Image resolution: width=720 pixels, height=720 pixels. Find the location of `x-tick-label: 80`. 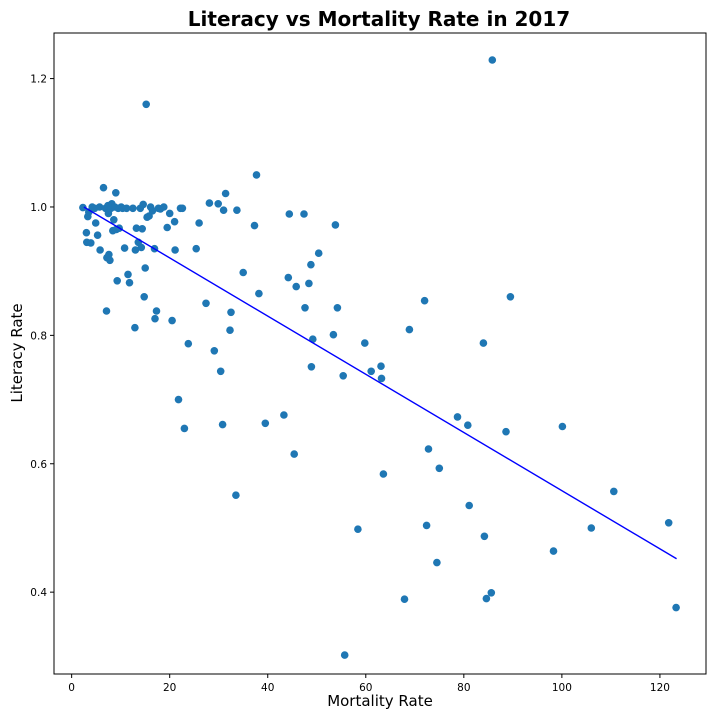

x-tick-label: 80 is located at coordinates (463, 688).